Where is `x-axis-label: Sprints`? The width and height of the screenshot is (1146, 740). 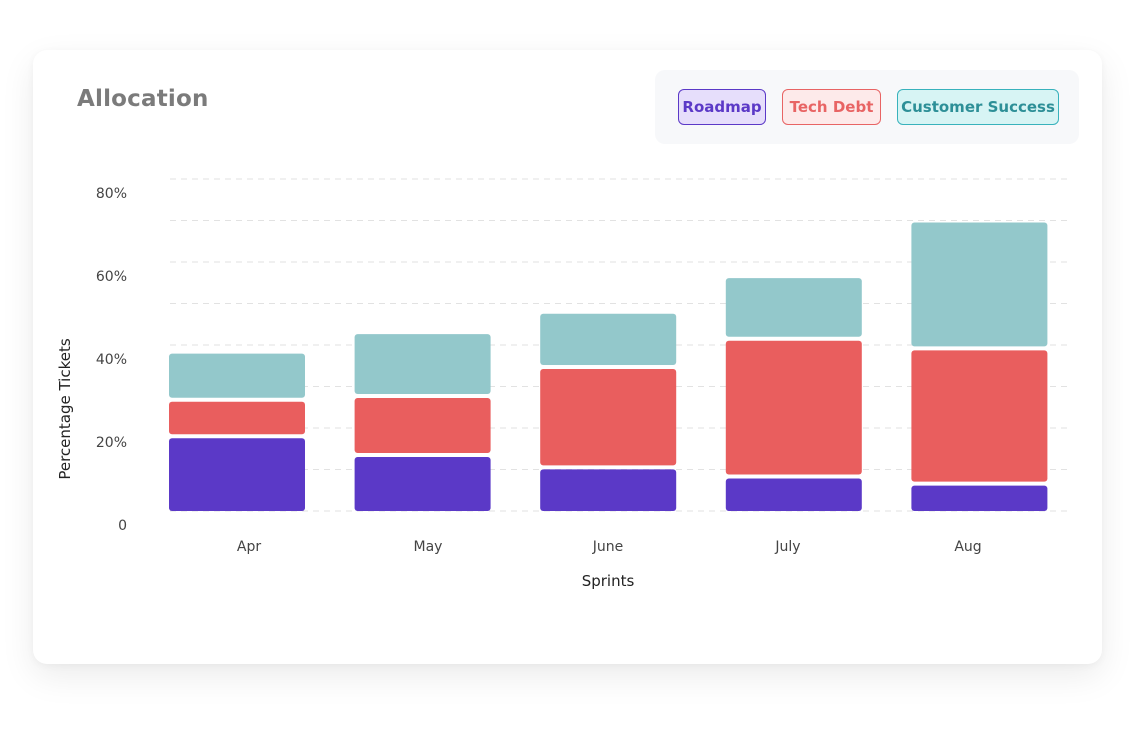
x-axis-label: Sprints is located at coordinates (608, 581).